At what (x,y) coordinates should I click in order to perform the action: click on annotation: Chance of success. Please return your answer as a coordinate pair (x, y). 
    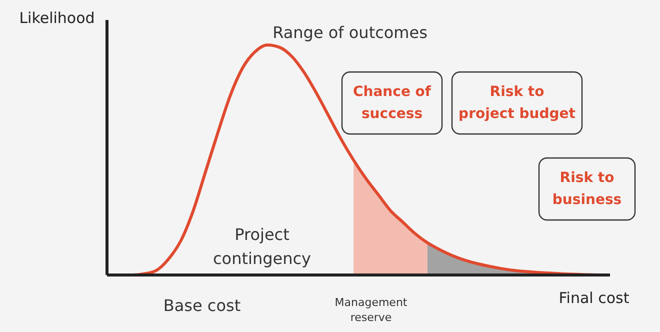
    Looking at the image, I should click on (392, 103).